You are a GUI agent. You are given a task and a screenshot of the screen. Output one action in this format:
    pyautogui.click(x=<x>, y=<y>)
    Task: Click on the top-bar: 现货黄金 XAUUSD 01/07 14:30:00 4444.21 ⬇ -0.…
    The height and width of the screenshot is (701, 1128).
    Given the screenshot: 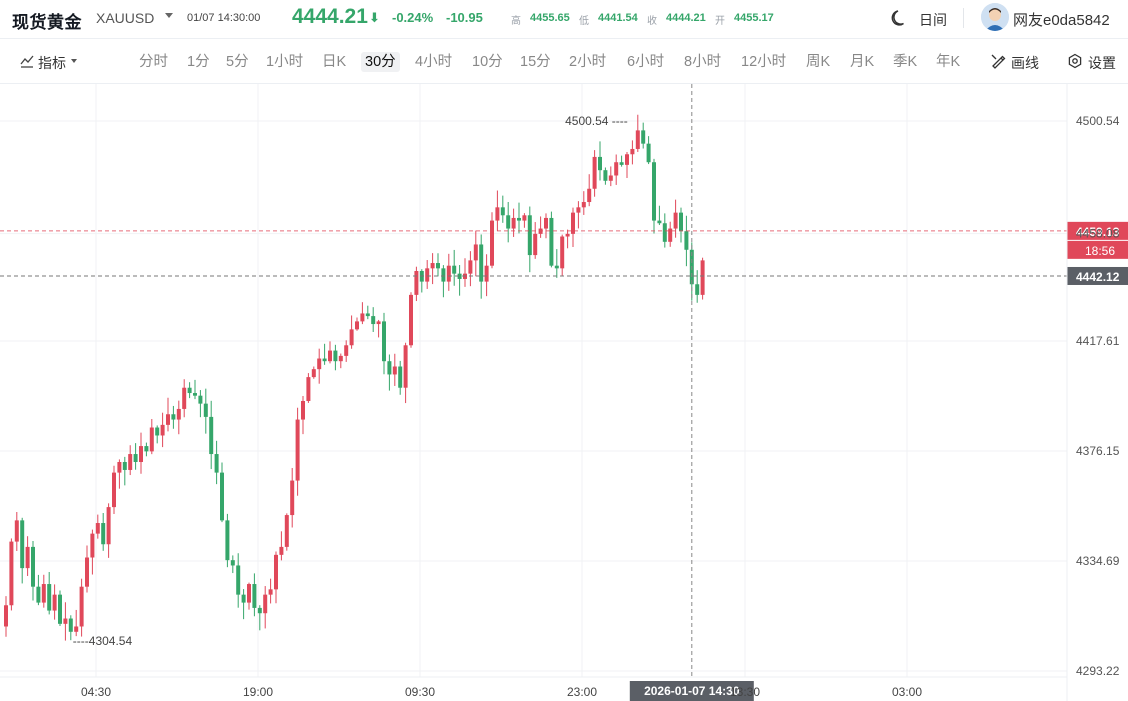 What is the action you would take?
    pyautogui.click(x=564, y=19)
    